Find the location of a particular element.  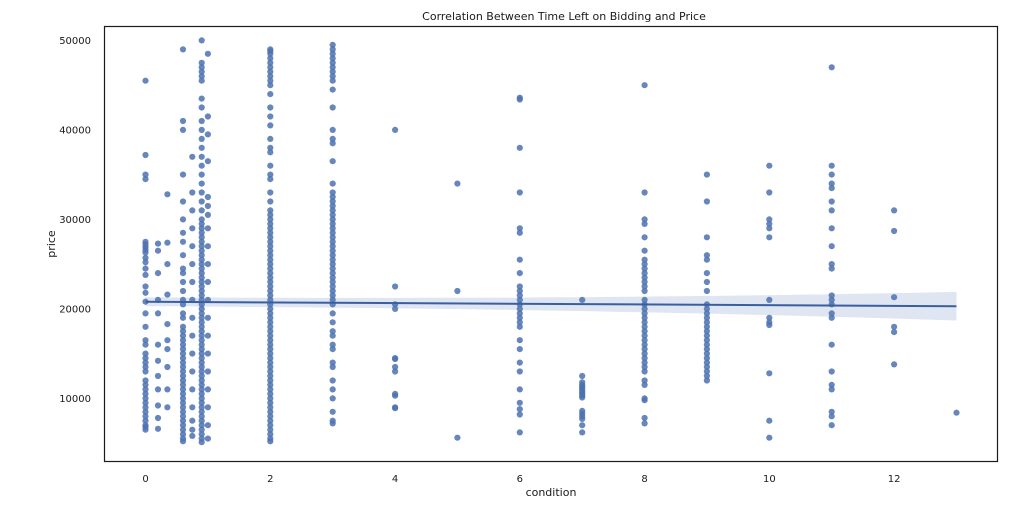

y-axis-label: price is located at coordinates (51, 244).